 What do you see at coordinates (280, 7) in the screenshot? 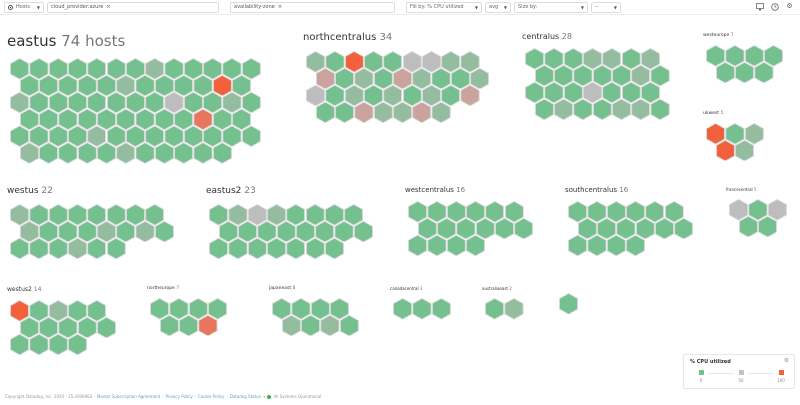
I see `remove-tag-icon: ×` at bounding box center [280, 7].